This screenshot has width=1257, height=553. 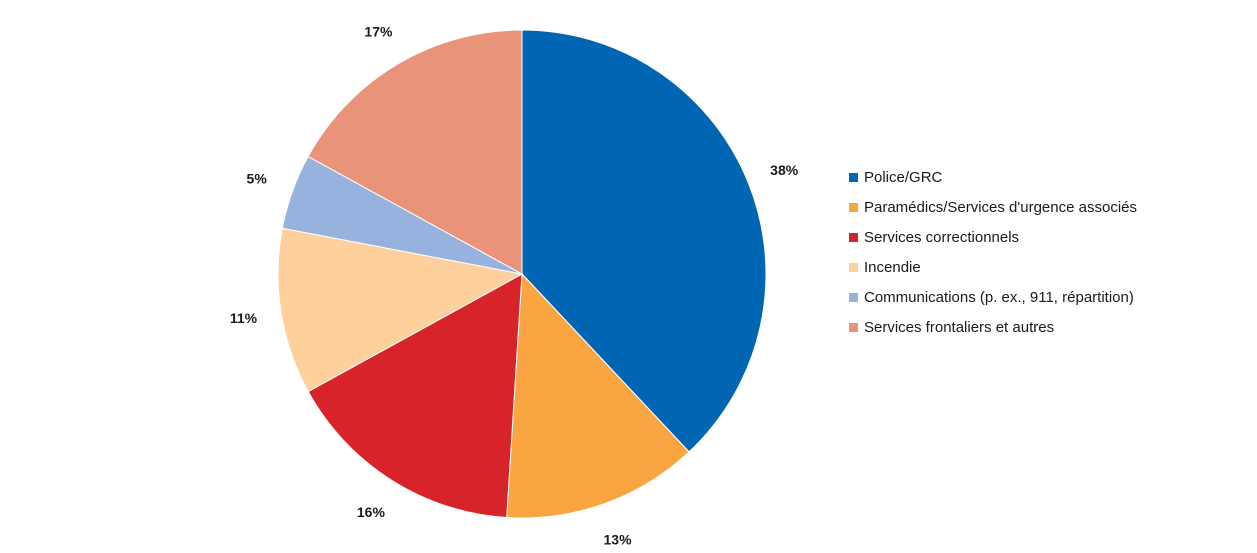 I want to click on legend-label: Services frontaliers et autres, so click(x=959, y=327).